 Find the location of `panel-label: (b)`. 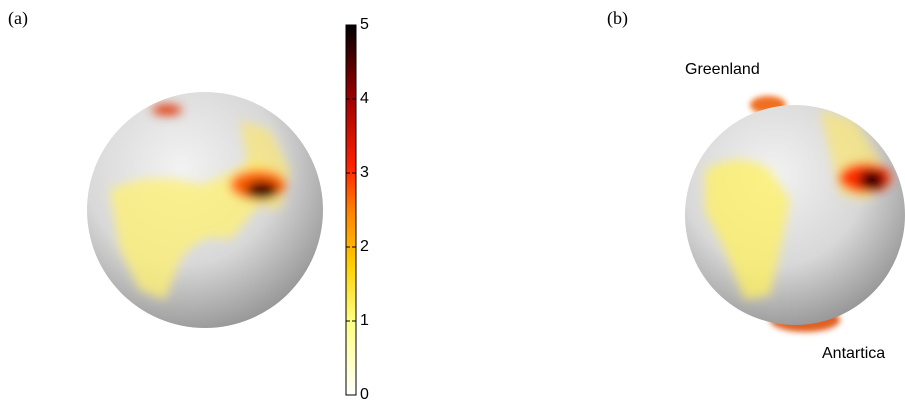

panel-label: (b) is located at coordinates (617, 18).